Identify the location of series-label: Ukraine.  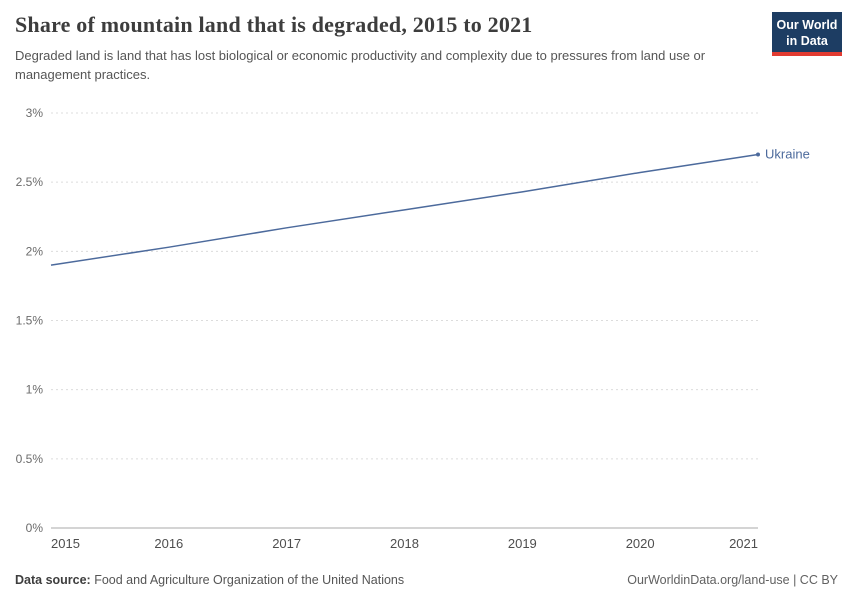
(787, 154).